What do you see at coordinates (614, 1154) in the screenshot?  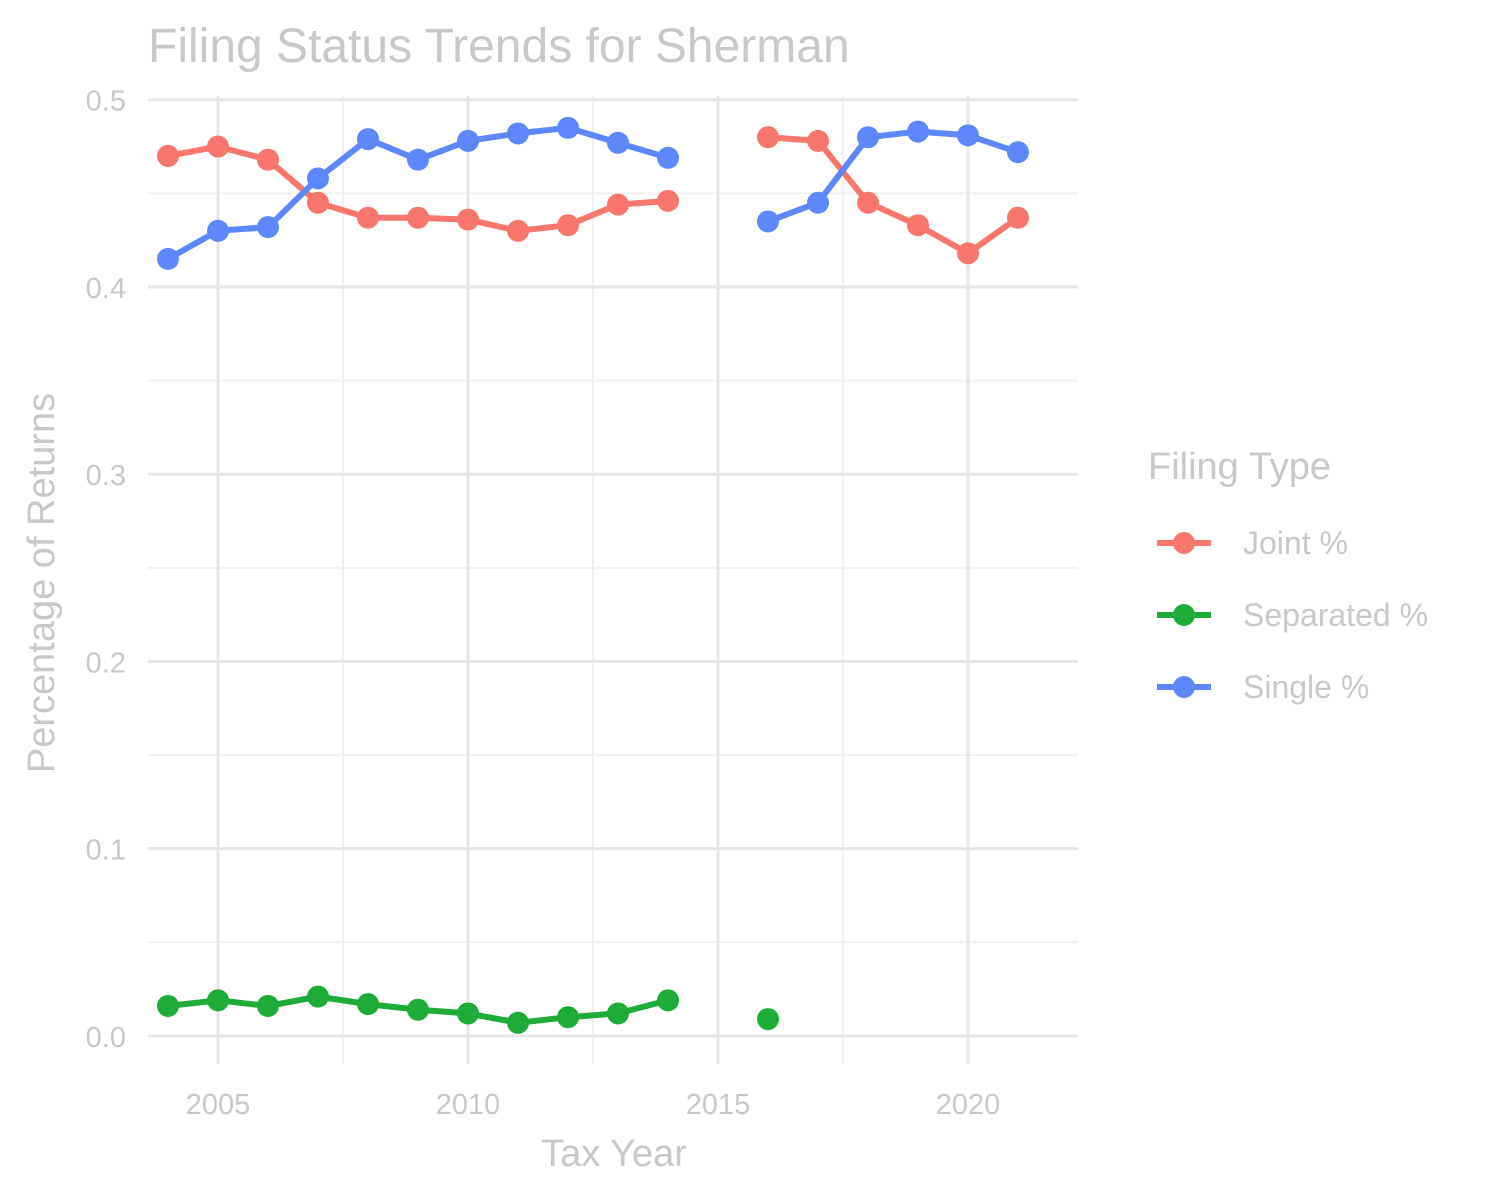 I see `x-axis-title: Tax Year` at bounding box center [614, 1154].